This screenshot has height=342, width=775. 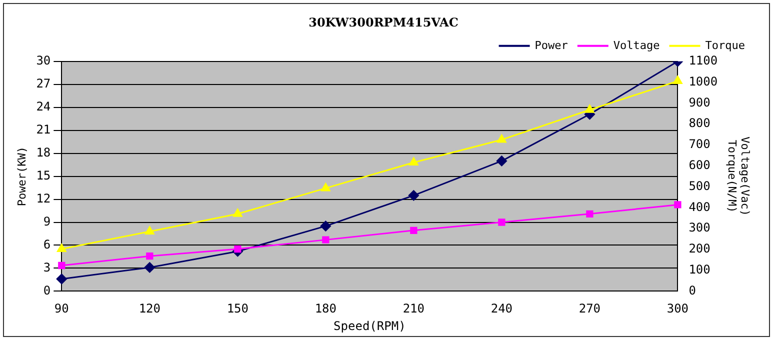 What do you see at coordinates (61, 309) in the screenshot?
I see `x-tick-label: 90` at bounding box center [61, 309].